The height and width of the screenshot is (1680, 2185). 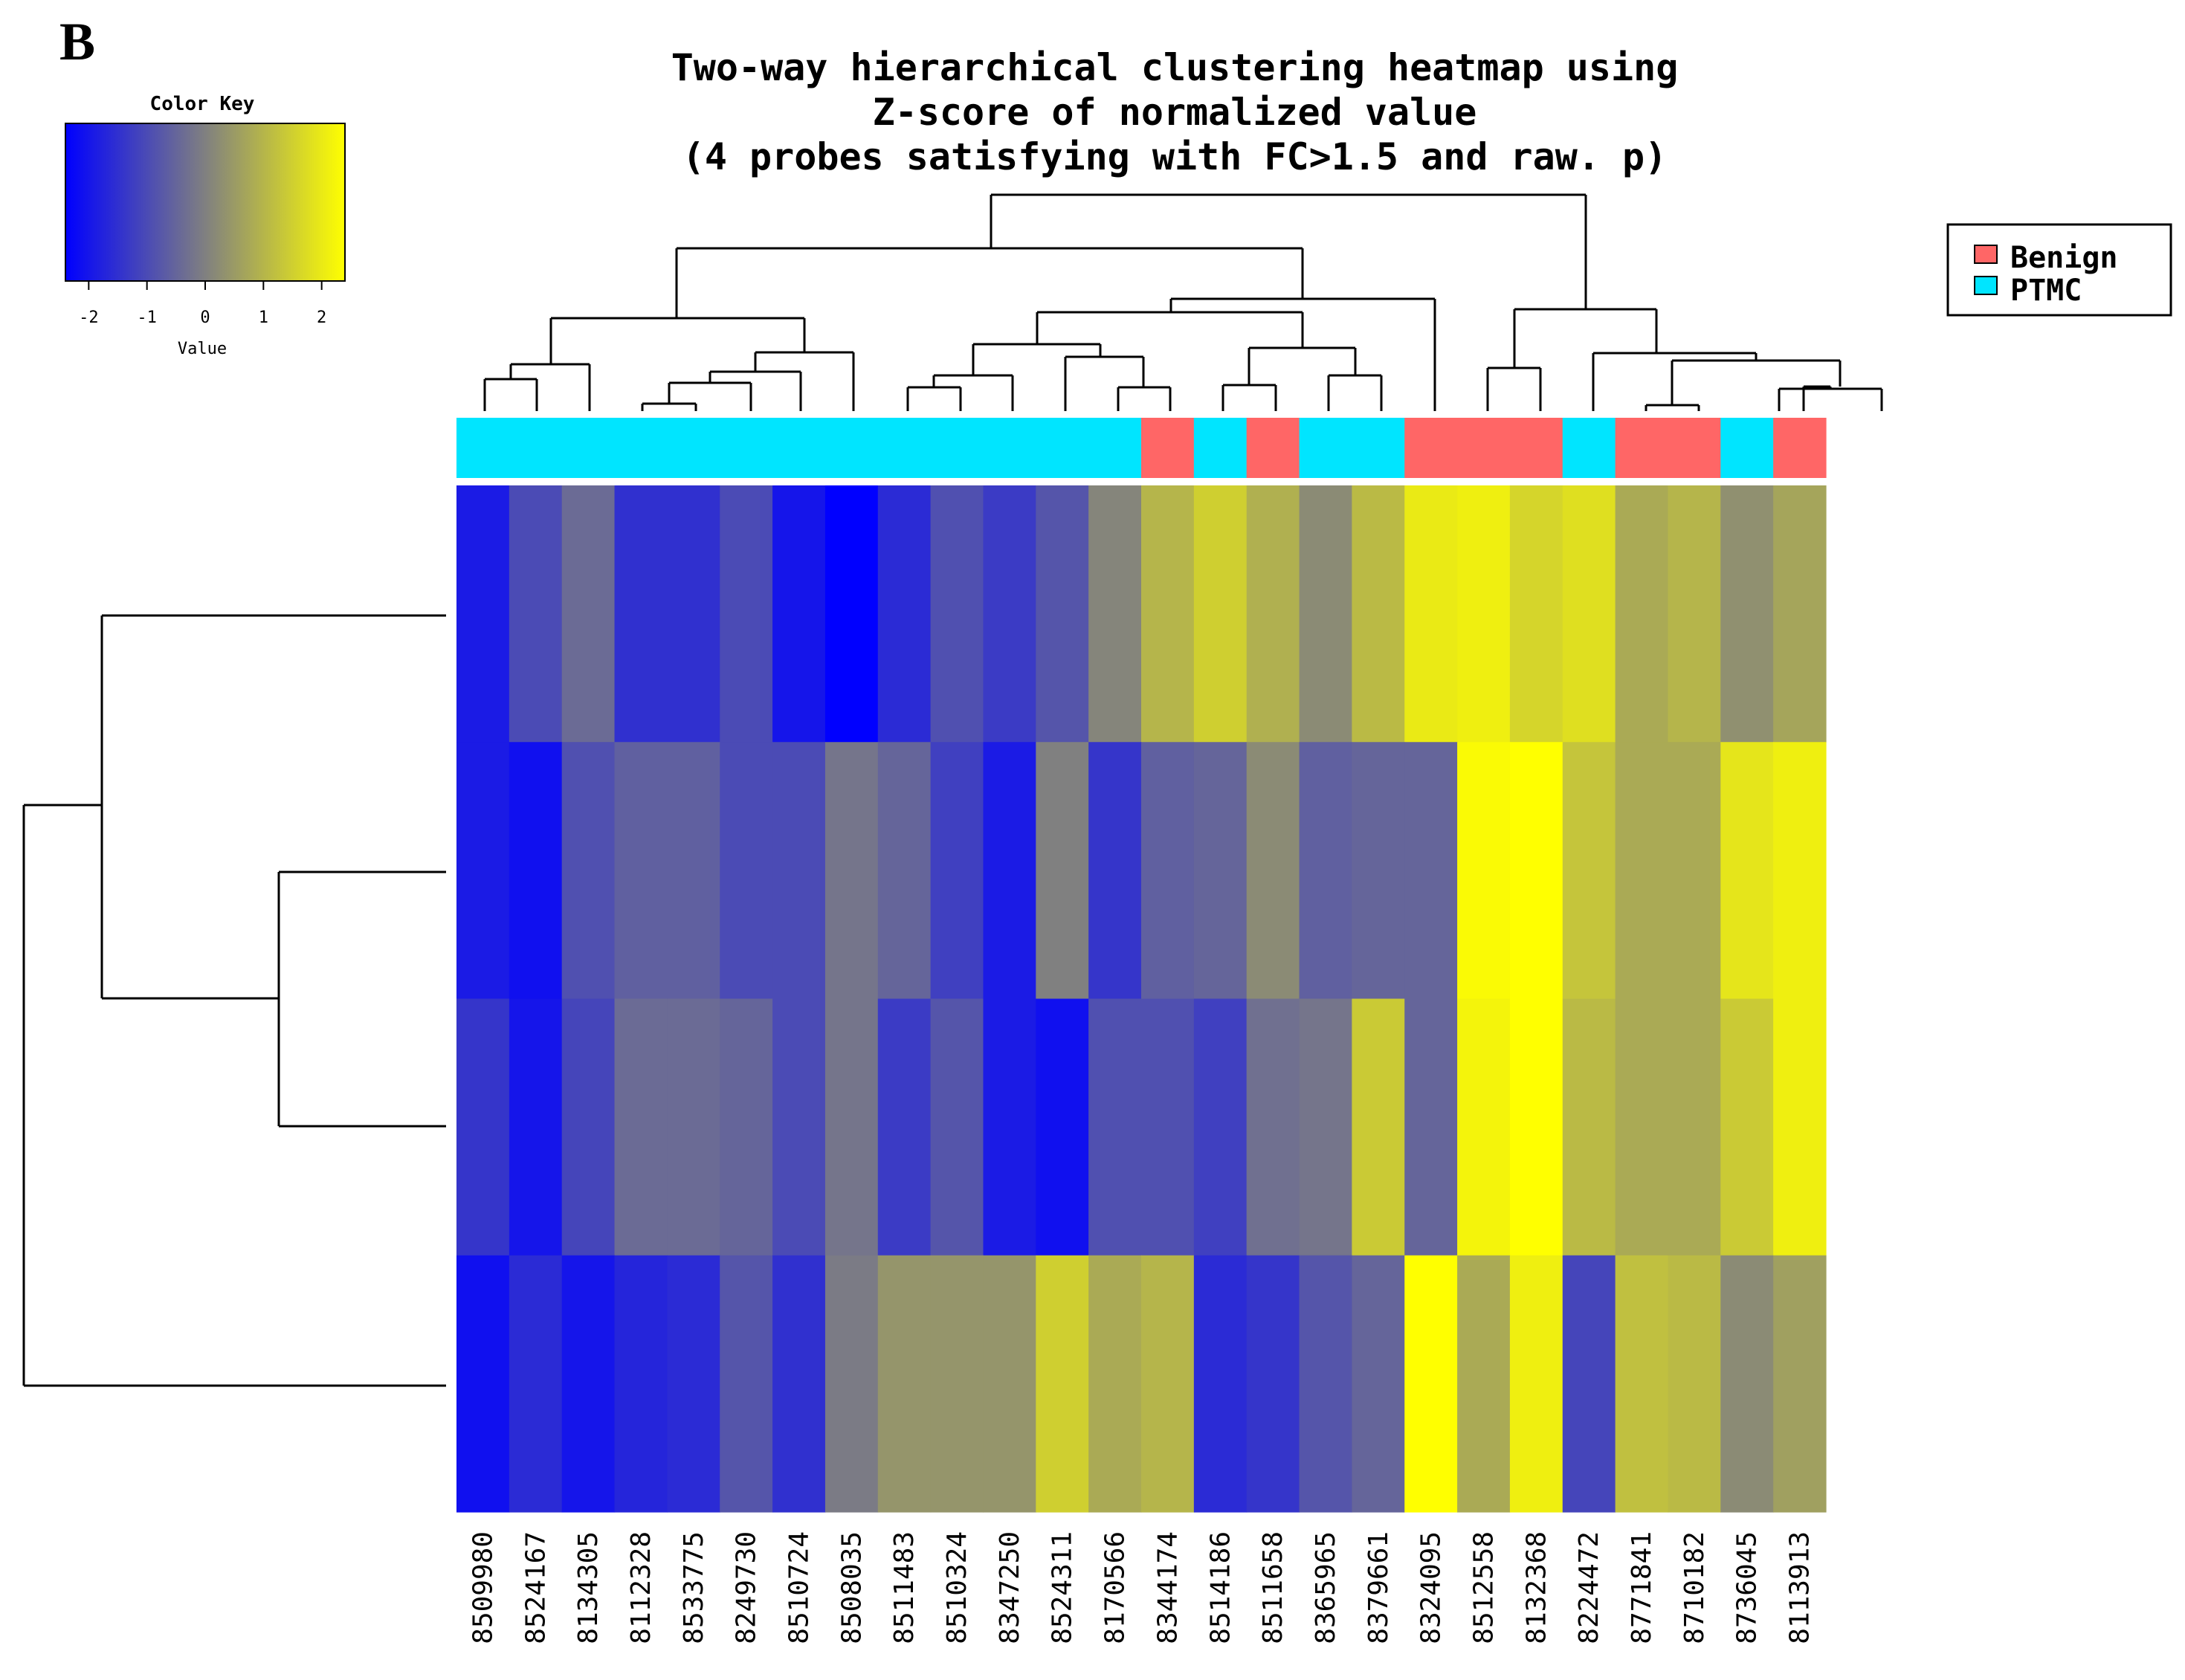 What do you see at coordinates (1167, 1587) in the screenshot?
I see `column-label: 8344174` at bounding box center [1167, 1587].